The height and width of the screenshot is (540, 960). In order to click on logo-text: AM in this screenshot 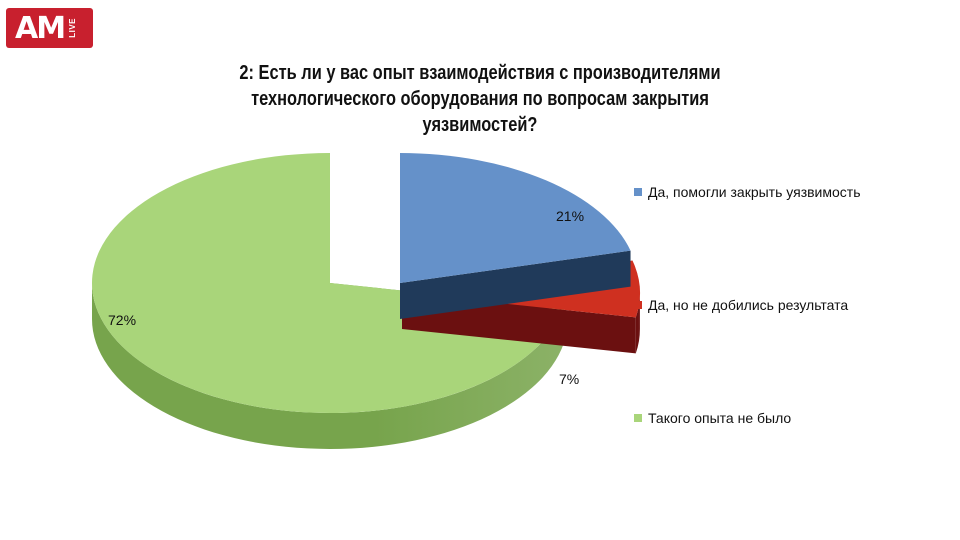, I will do `click(40, 28)`.